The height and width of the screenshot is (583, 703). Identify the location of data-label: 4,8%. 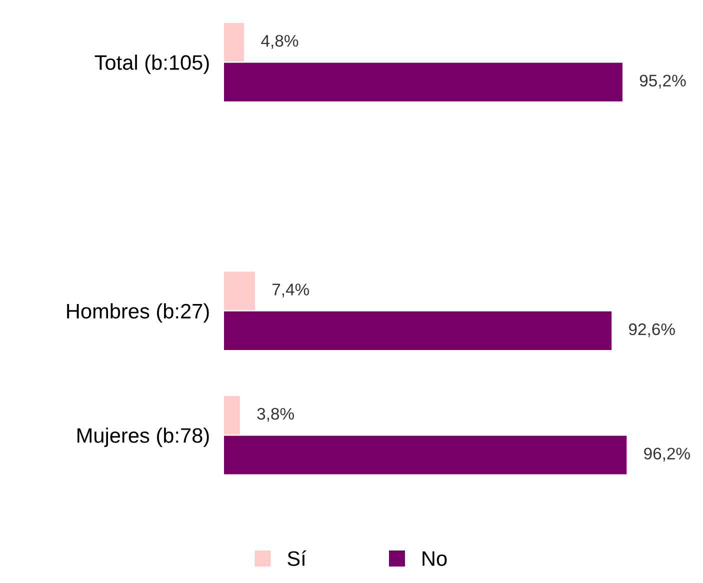
(279, 41).